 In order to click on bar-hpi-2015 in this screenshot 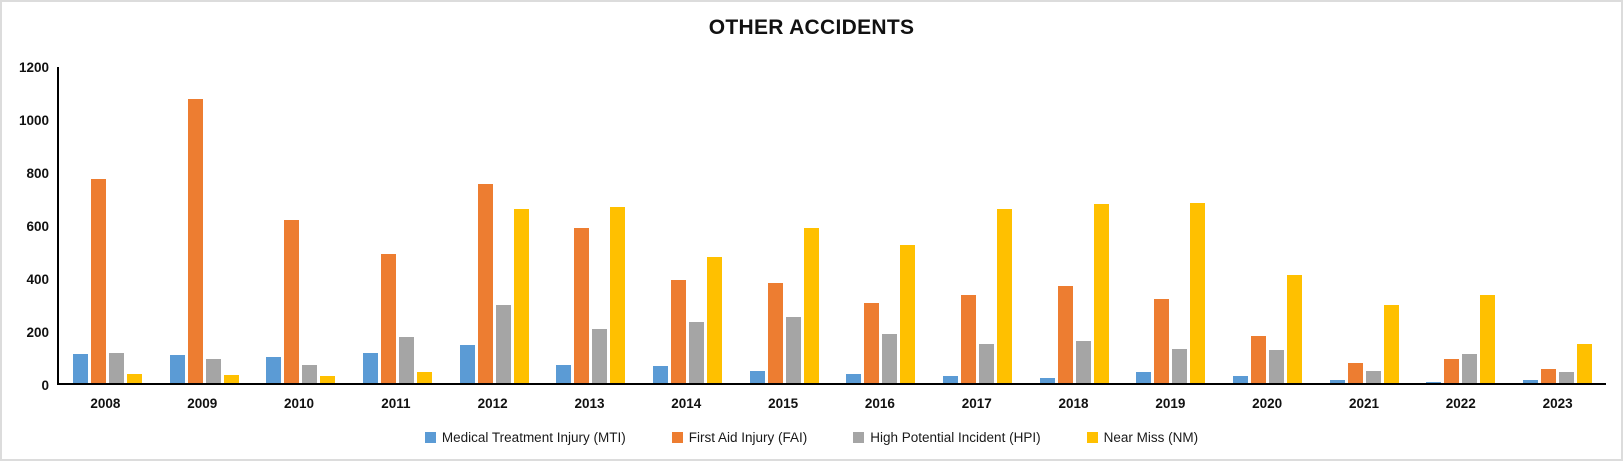, I will do `click(793, 350)`.